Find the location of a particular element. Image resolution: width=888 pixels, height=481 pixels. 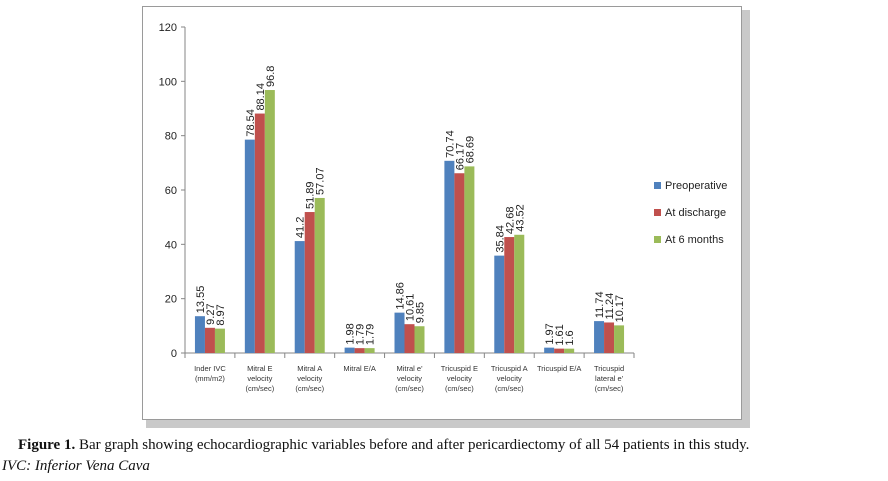

data-label: 9.27 is located at coordinates (211, 313).